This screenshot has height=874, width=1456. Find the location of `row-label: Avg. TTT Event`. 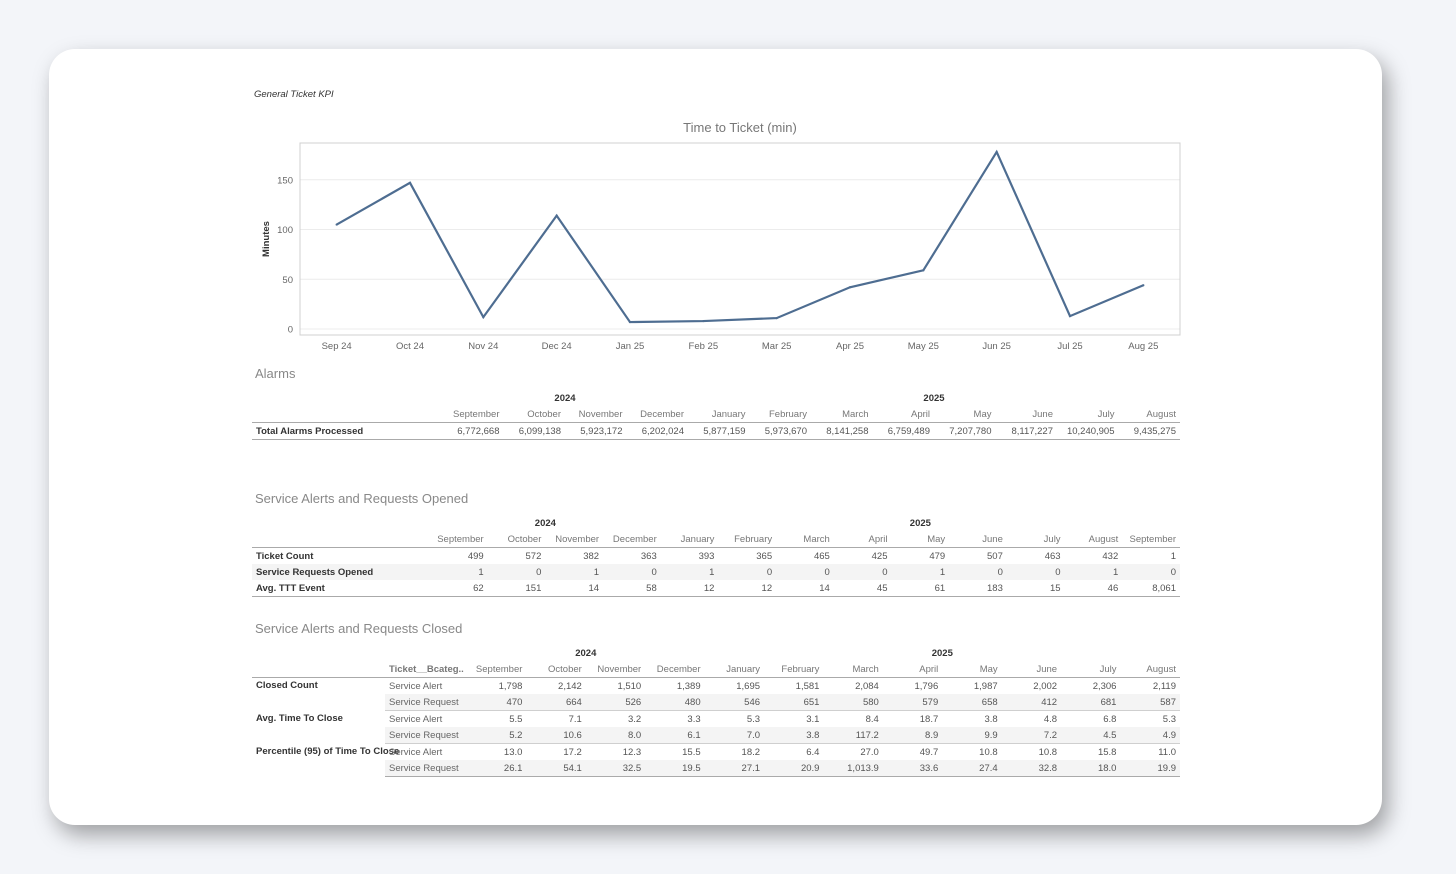

row-label: Avg. TTT Event is located at coordinates (341, 588).